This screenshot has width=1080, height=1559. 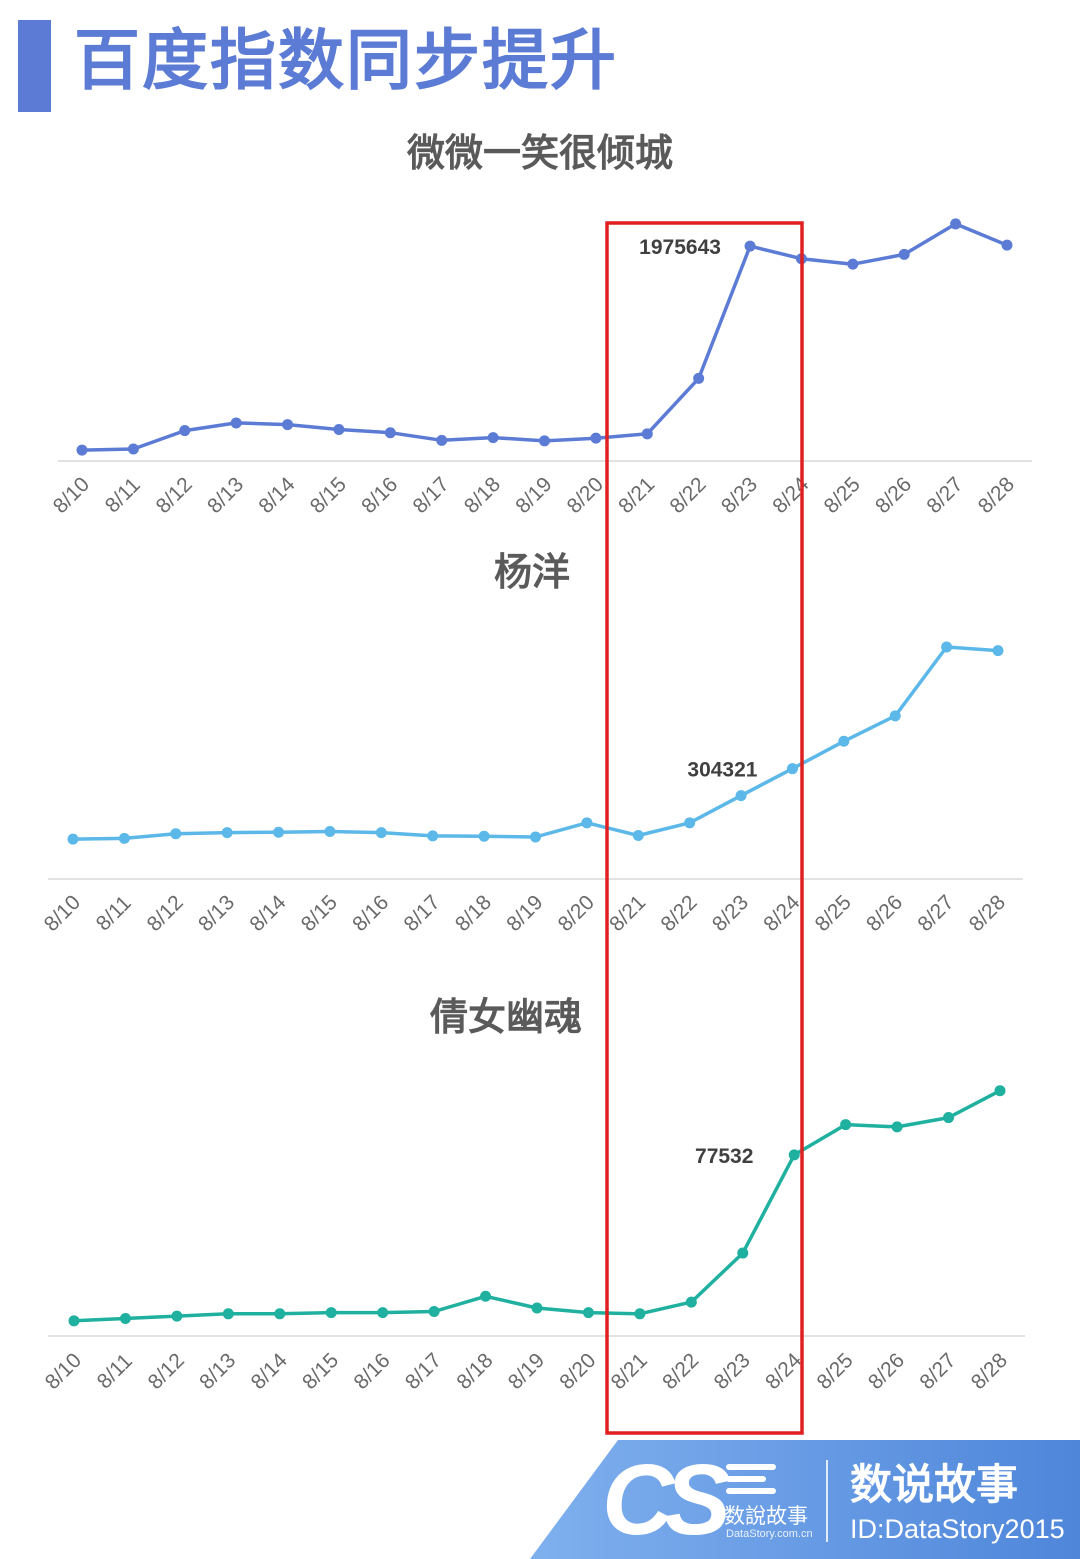 I want to click on page-title: 百度指数同步提升, so click(x=346, y=60).